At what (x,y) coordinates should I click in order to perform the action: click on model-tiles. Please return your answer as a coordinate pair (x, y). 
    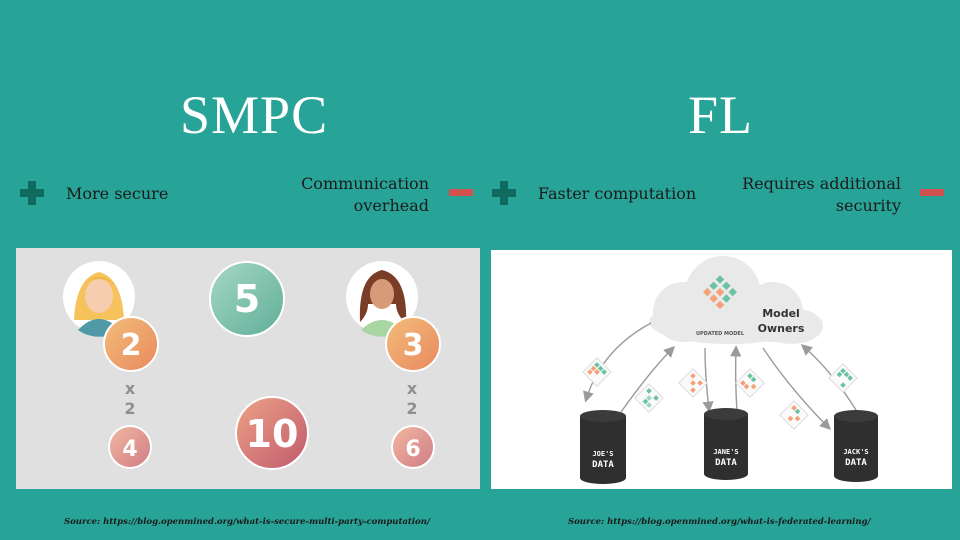
    Looking at the image, I should click on (720, 393).